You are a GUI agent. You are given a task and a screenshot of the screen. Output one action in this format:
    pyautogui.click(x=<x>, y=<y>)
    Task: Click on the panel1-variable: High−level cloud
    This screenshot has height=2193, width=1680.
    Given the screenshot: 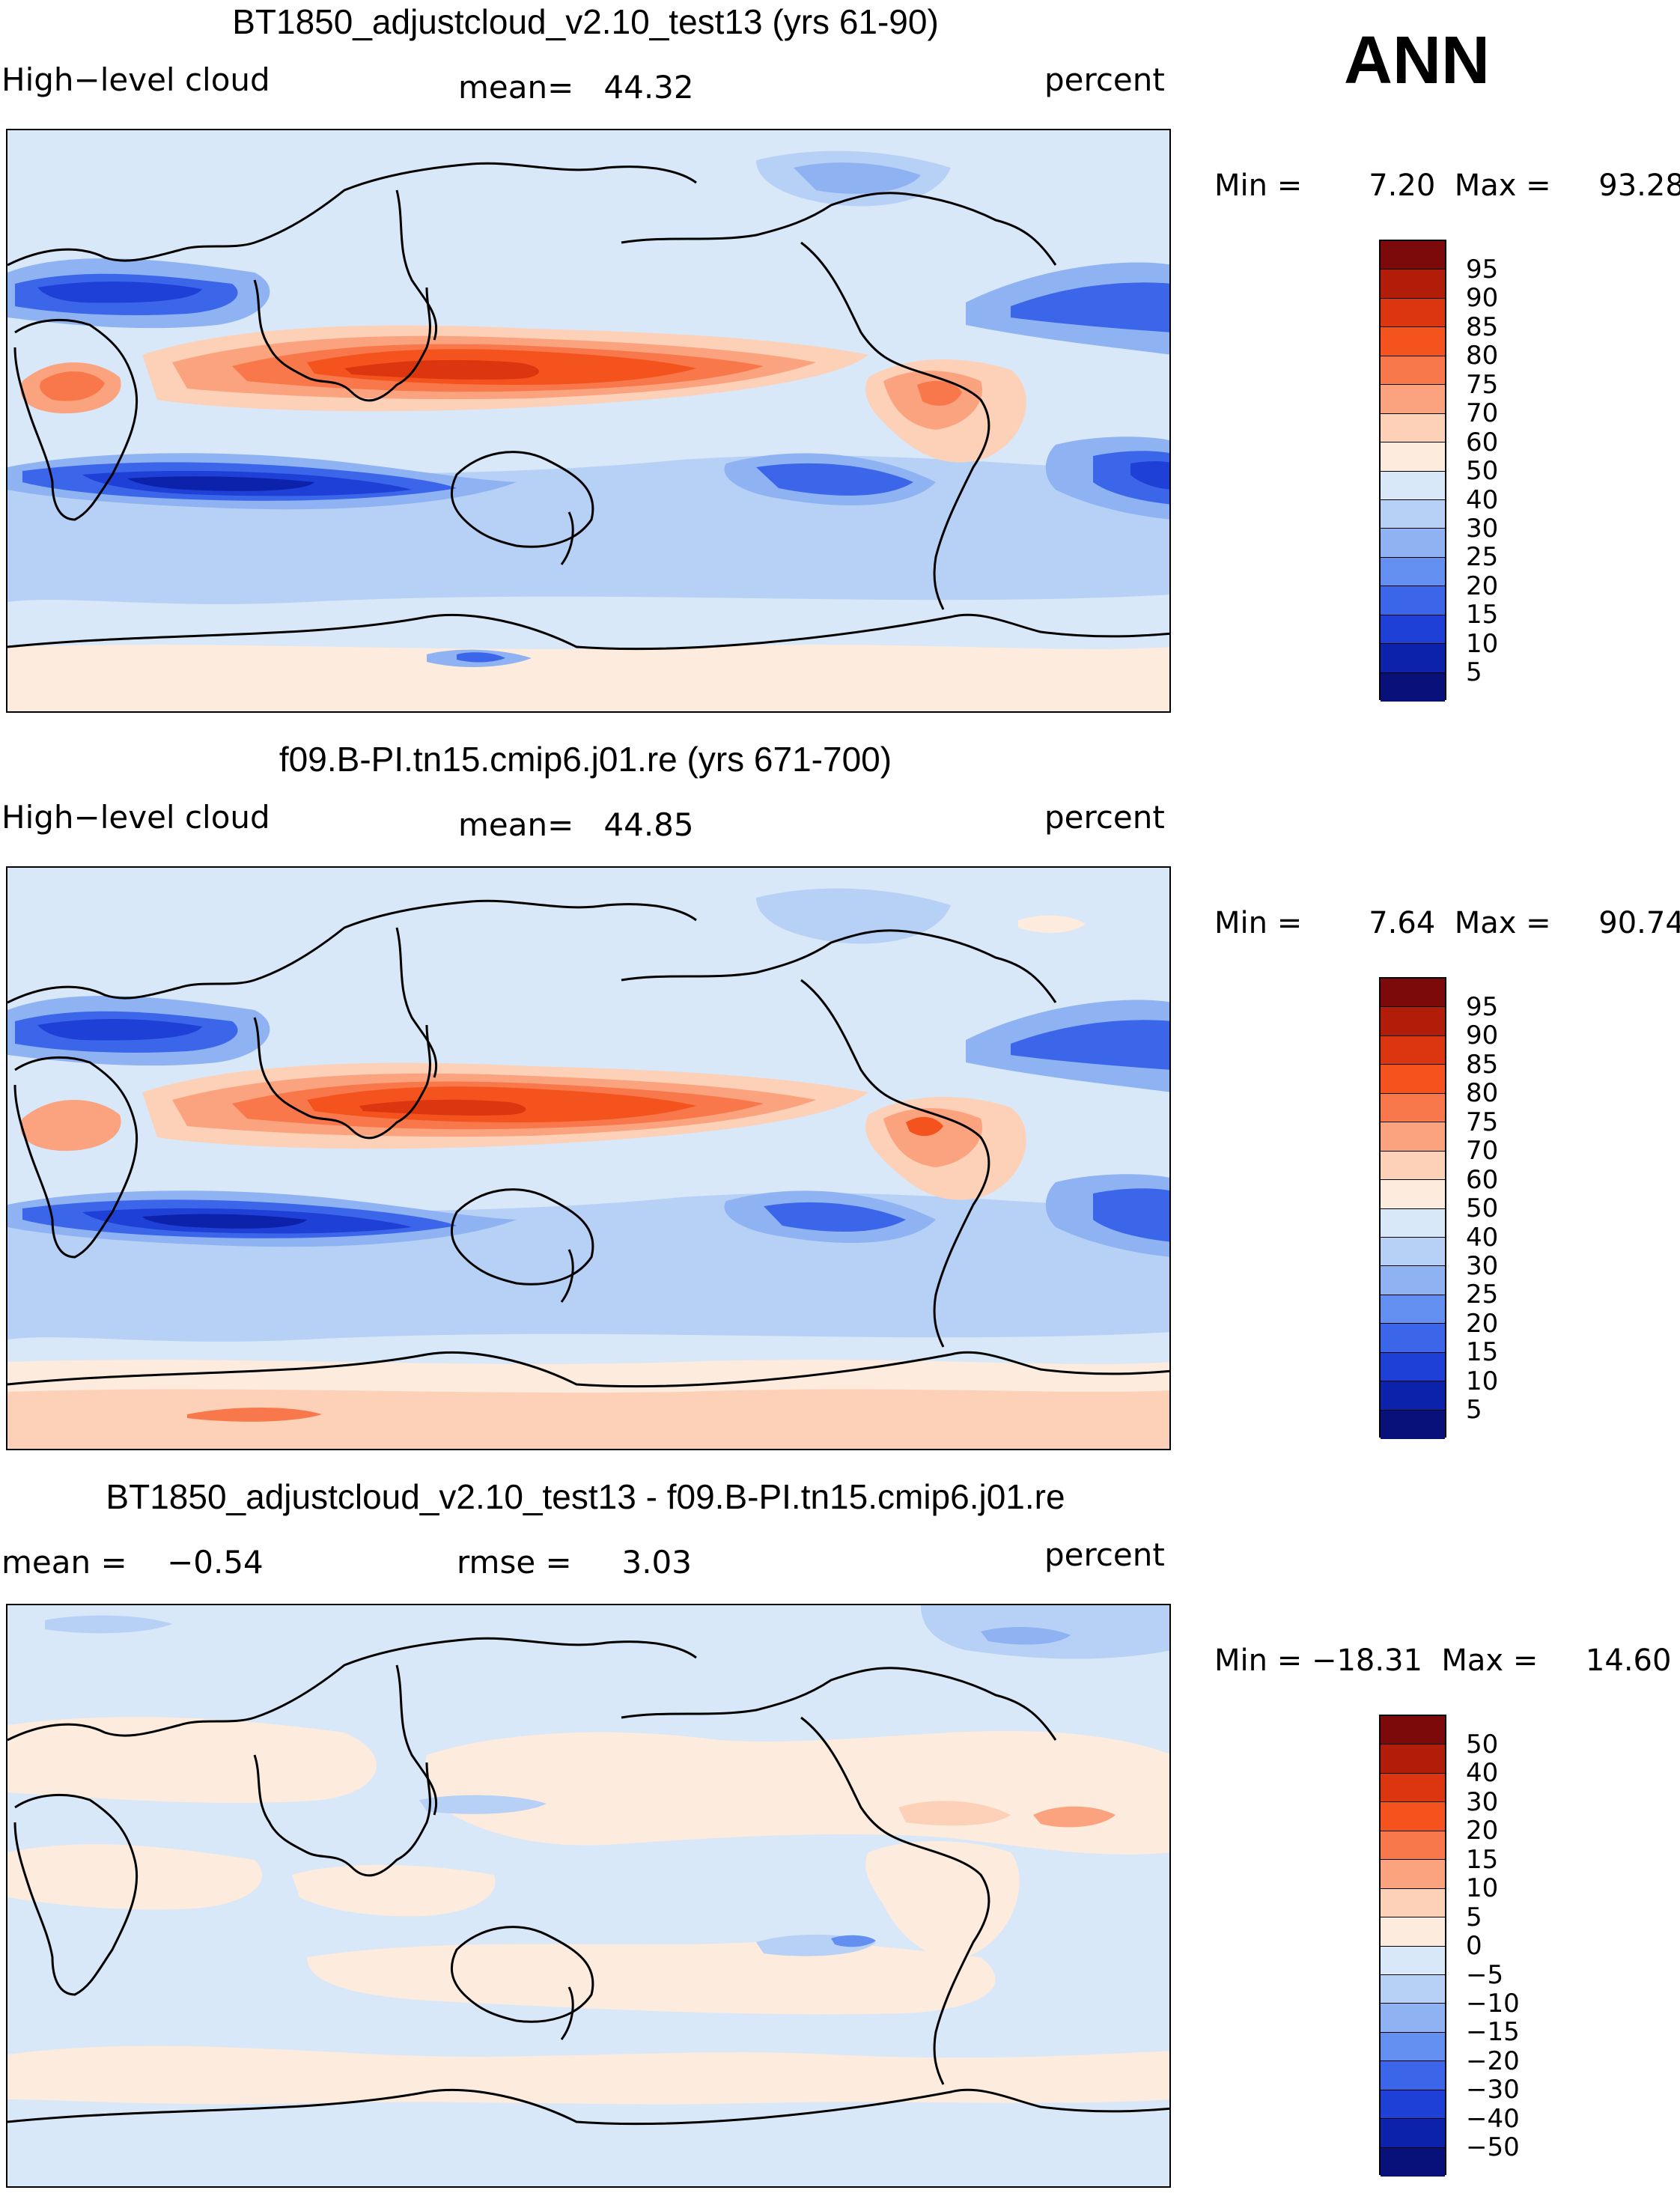 What is the action you would take?
    pyautogui.click(x=135, y=79)
    